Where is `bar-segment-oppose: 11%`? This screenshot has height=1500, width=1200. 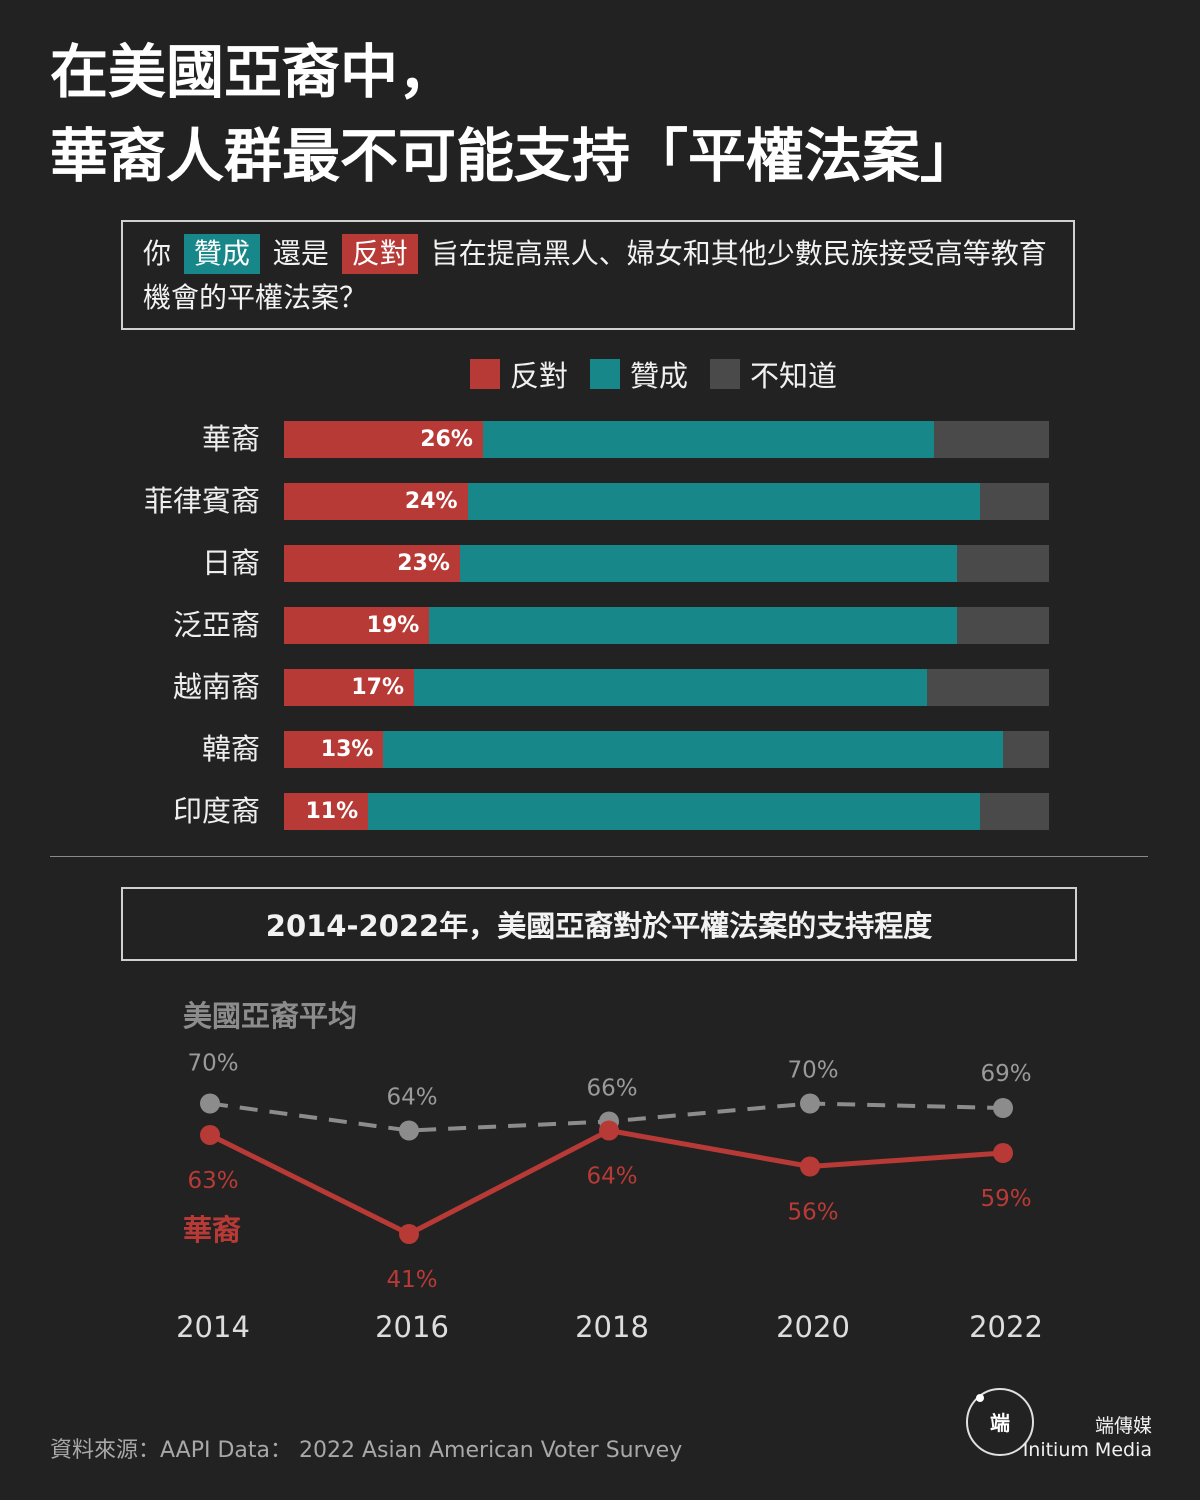
bar-segment-oppose: 11% is located at coordinates (326, 811).